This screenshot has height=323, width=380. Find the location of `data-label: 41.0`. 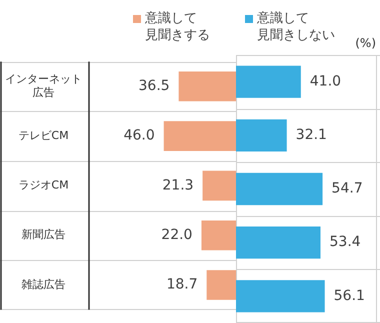

data-label: 41.0 is located at coordinates (326, 81).